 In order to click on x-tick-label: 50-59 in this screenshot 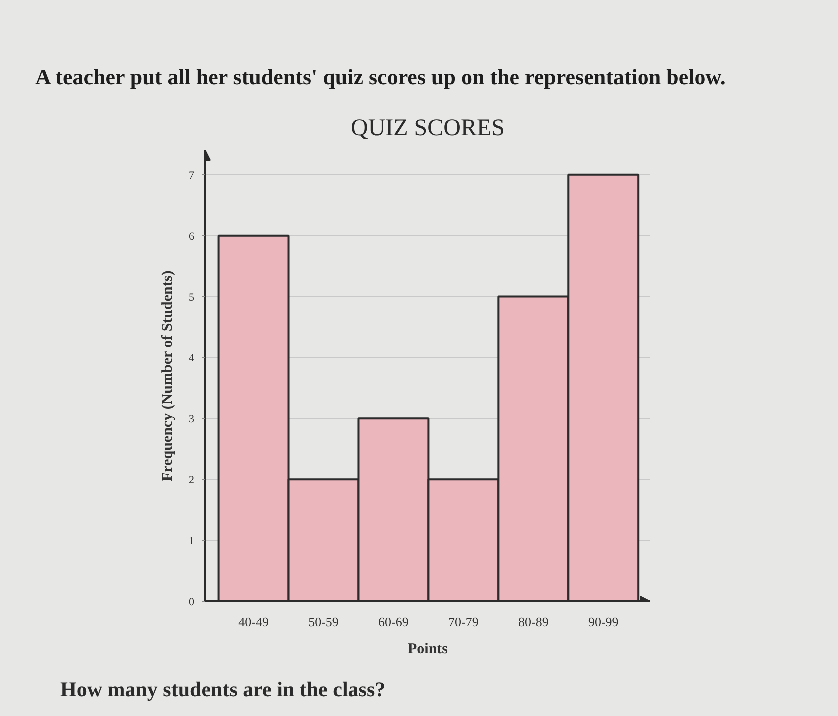, I will do `click(323, 622)`.